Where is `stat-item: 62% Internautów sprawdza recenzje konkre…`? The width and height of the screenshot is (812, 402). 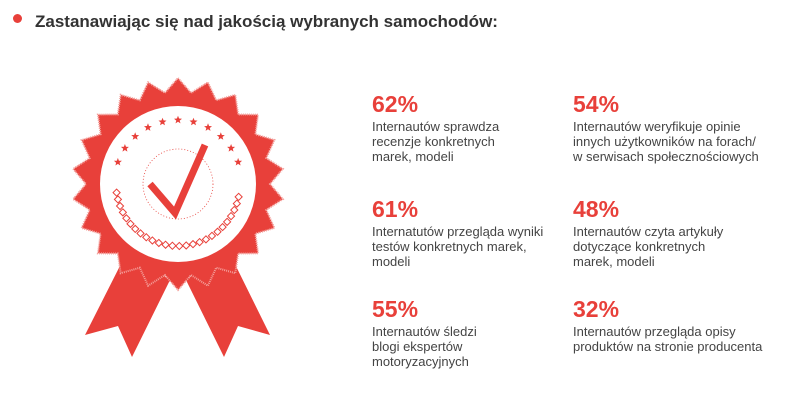 stat-item: 62% Internautów sprawdza recenzje konkre… is located at coordinates (472, 127).